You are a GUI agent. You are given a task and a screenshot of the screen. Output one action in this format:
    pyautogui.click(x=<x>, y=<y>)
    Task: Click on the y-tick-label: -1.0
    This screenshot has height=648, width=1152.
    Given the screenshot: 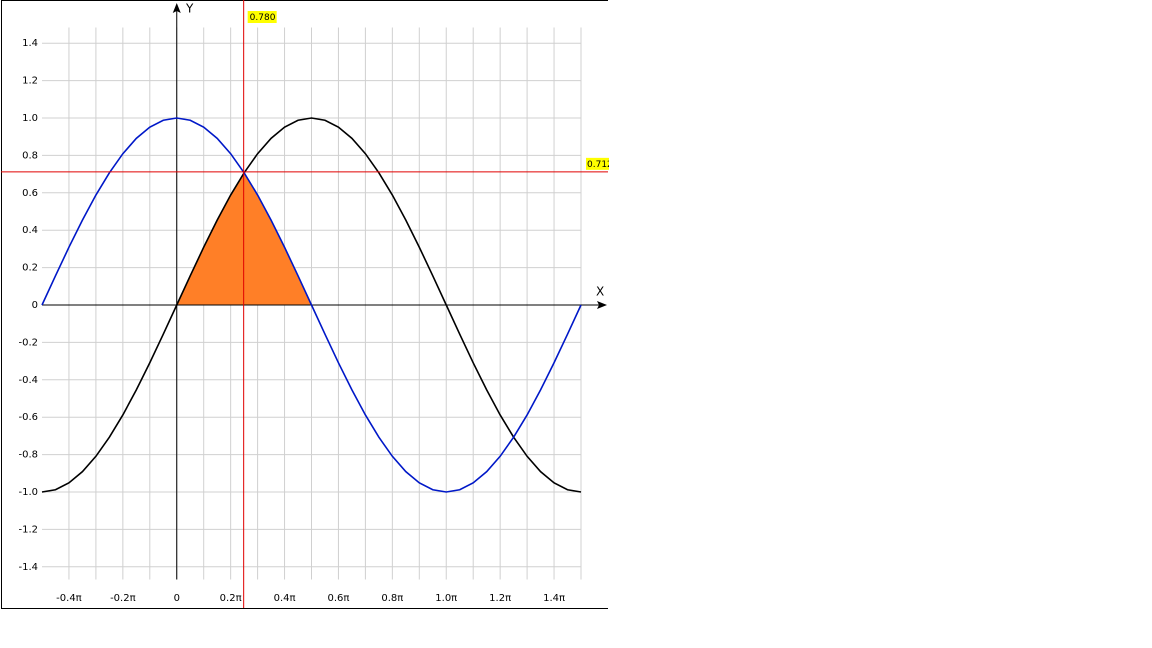 What is the action you would take?
    pyautogui.click(x=28, y=492)
    